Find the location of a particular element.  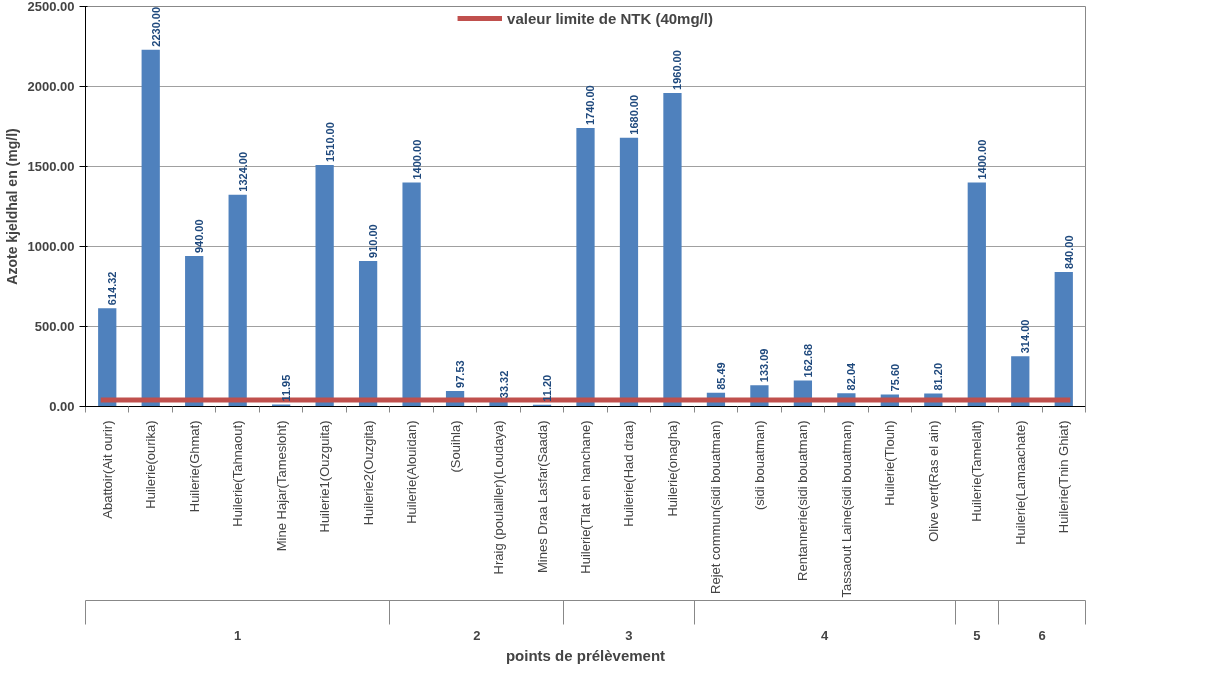

data-label: 97.53 is located at coordinates (460, 374).